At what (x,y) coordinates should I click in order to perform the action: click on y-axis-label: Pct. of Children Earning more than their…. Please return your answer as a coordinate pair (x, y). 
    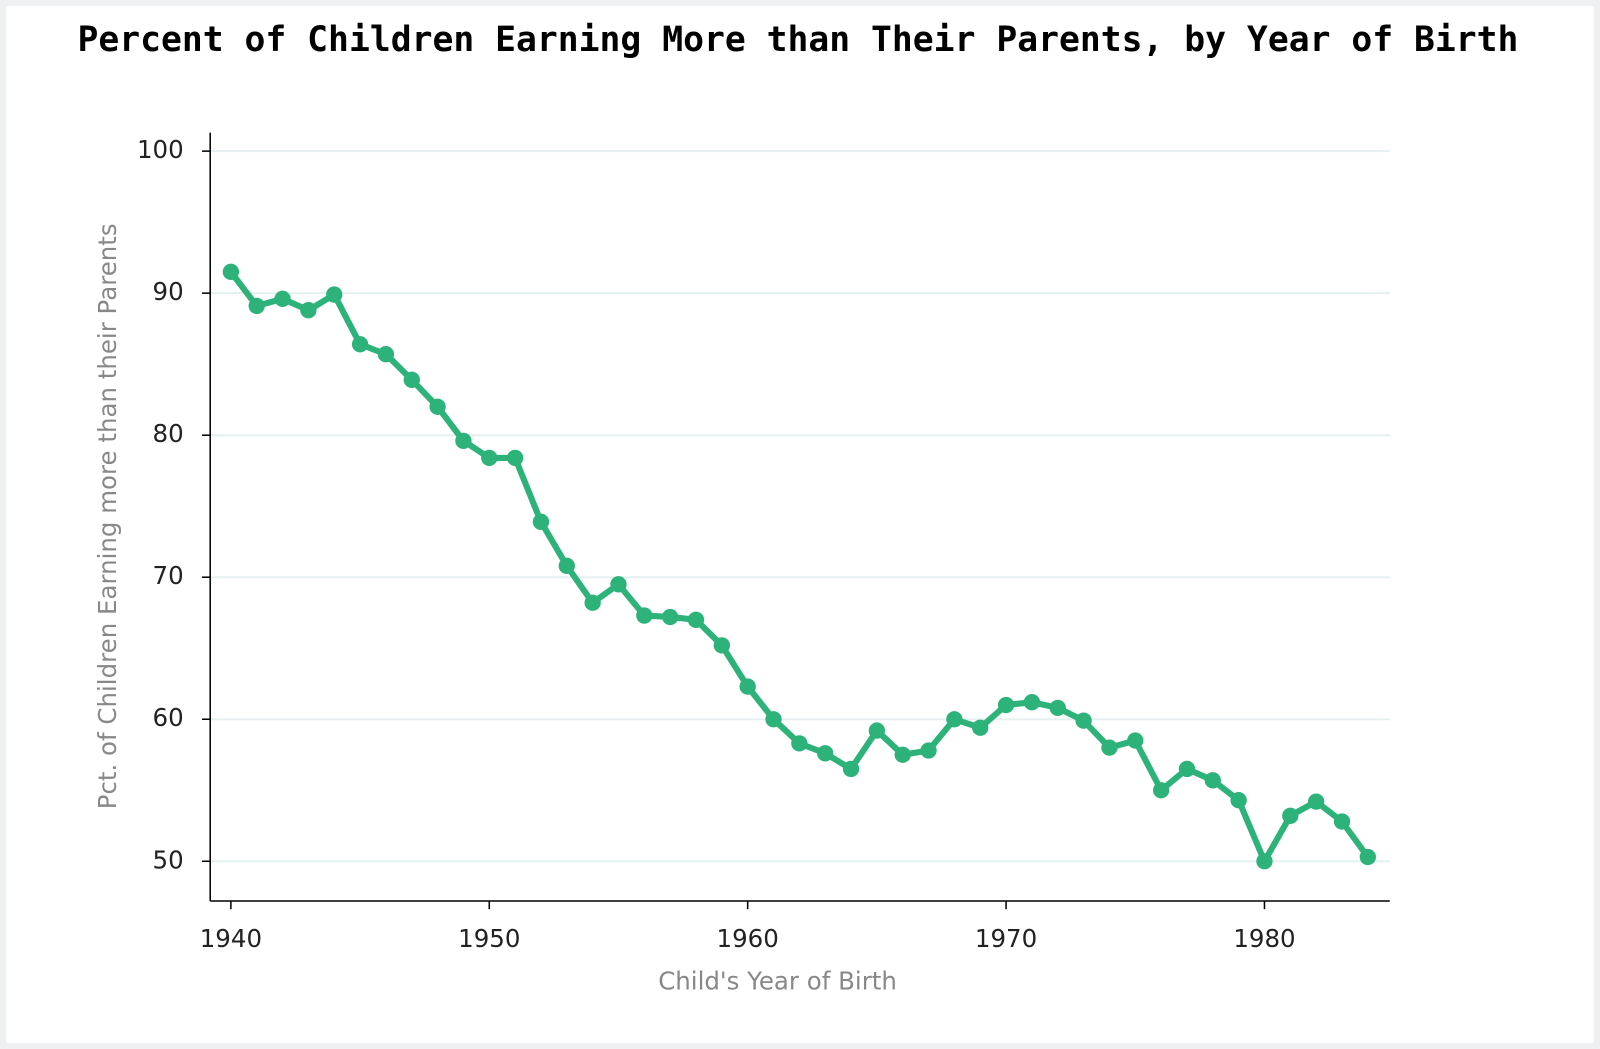
    Looking at the image, I should click on (107, 516).